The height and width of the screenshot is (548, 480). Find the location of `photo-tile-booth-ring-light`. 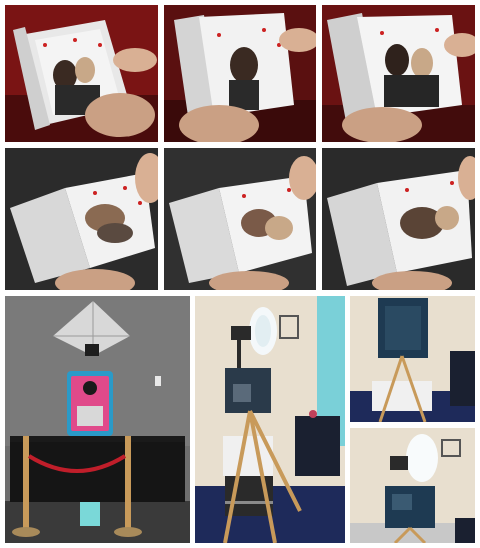

photo-tile-booth-ring-light is located at coordinates (270, 419).